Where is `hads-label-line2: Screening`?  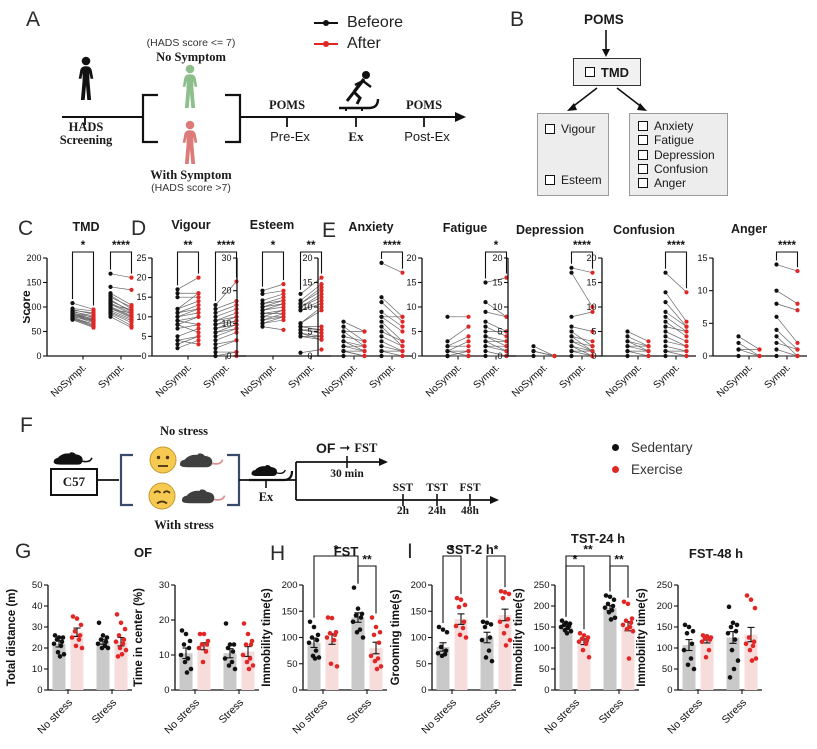 hads-label-line2: Screening is located at coordinates (86, 140).